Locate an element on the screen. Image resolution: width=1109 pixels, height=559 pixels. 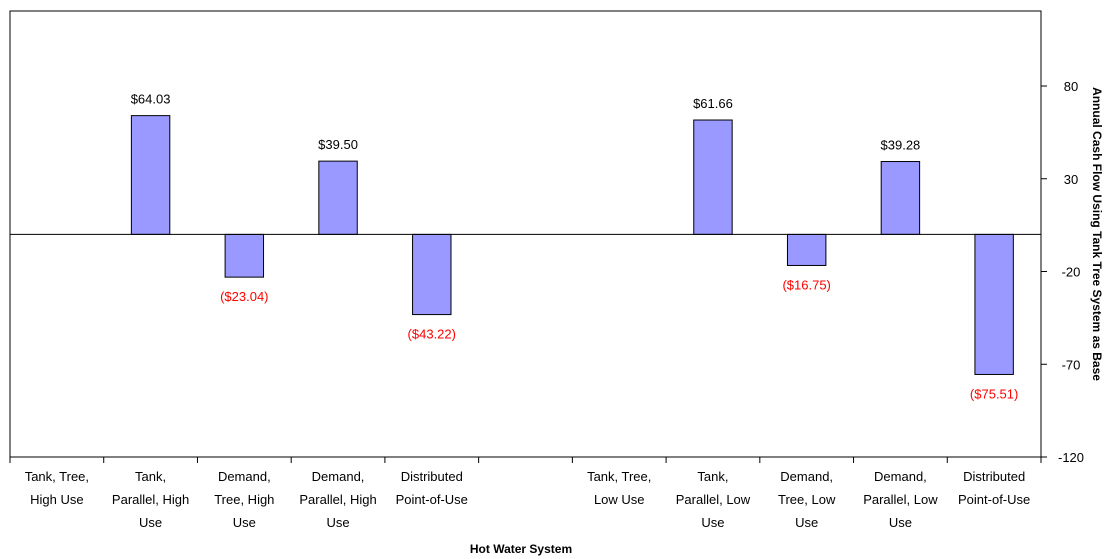
x-category-label-3: Demand, Parallel, High Use is located at coordinates (337, 499).